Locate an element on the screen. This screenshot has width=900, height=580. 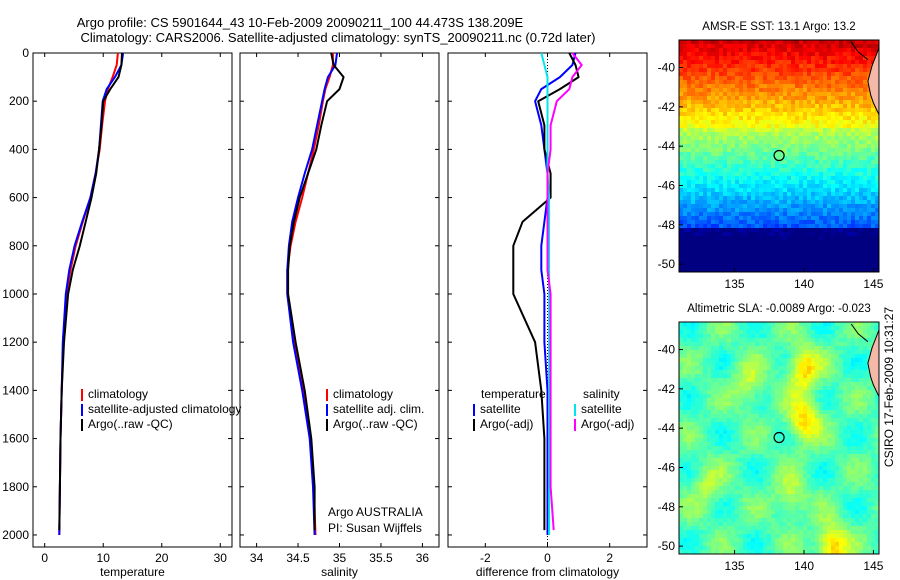
x-tick-label: 20 is located at coordinates (162, 558).